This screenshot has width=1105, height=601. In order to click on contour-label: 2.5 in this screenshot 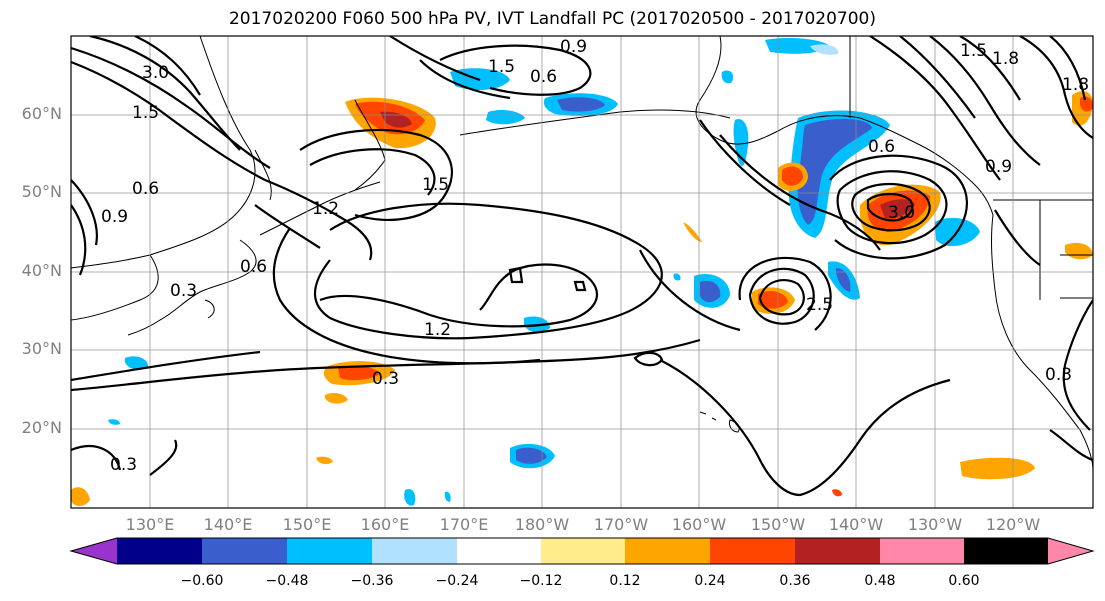, I will do `click(819, 305)`.